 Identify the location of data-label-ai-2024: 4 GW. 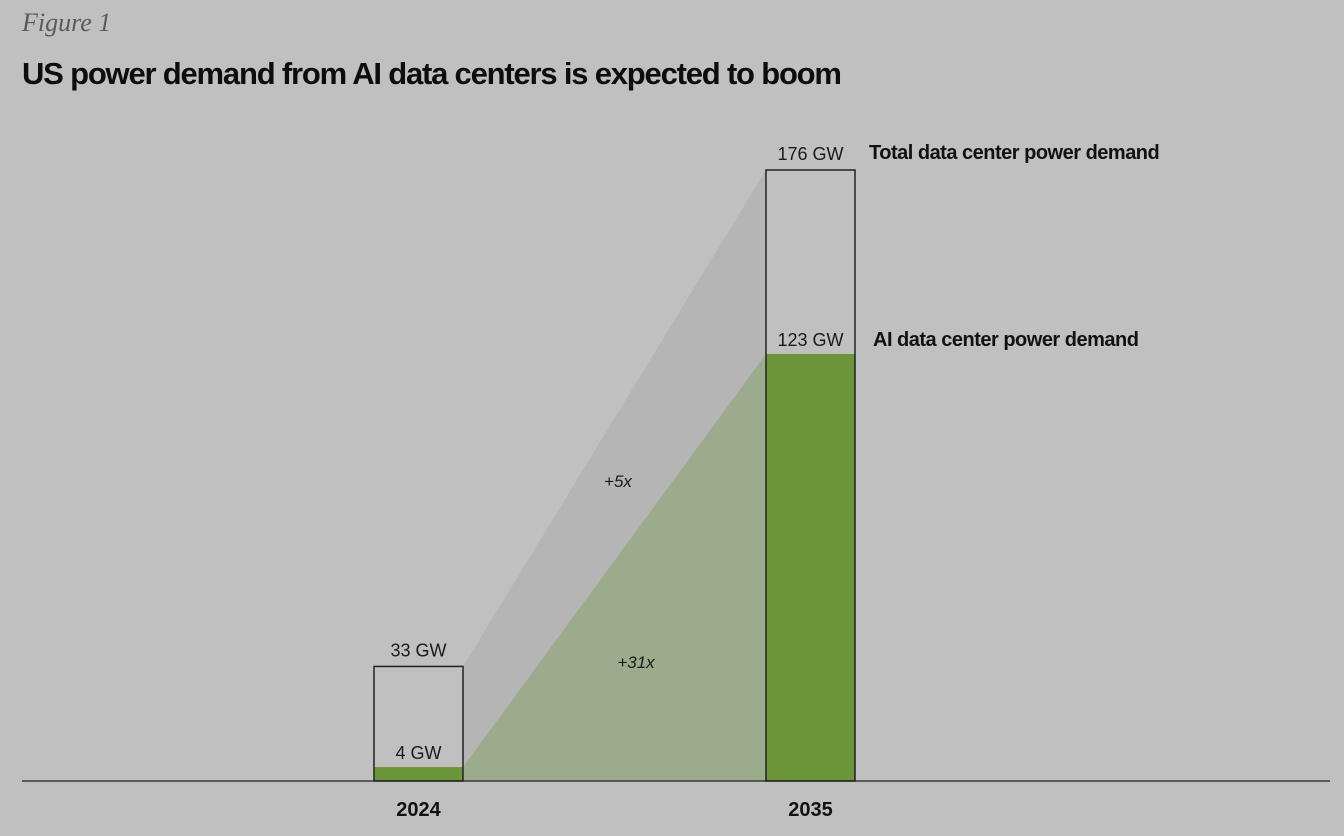
(418, 753).